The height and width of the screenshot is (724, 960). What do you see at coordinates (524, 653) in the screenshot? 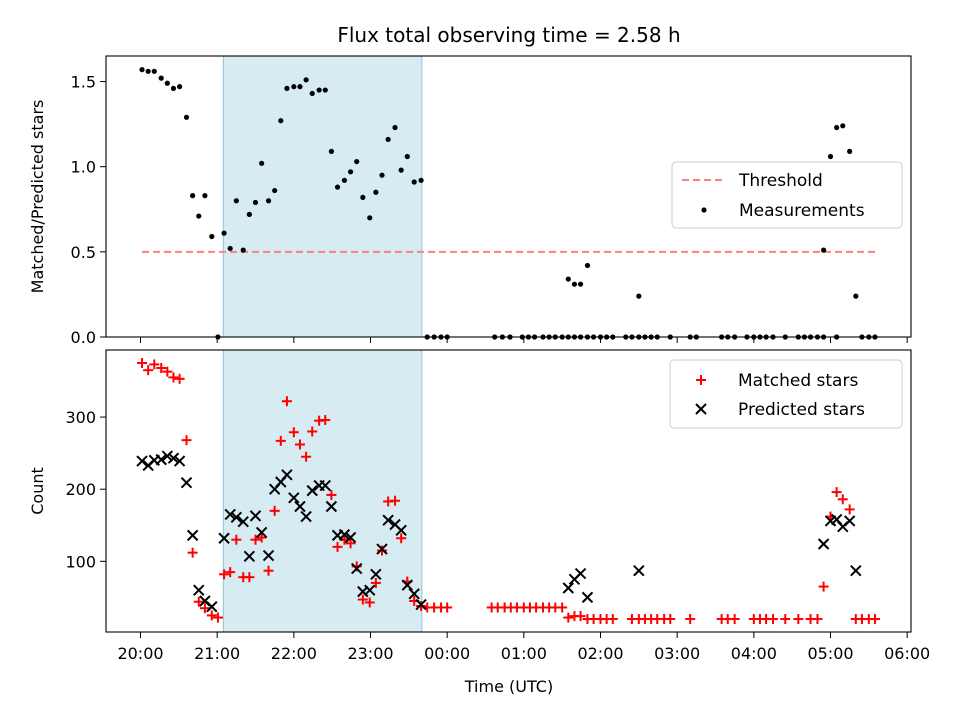
I see `x-tick-label: 01:00` at bounding box center [524, 653].